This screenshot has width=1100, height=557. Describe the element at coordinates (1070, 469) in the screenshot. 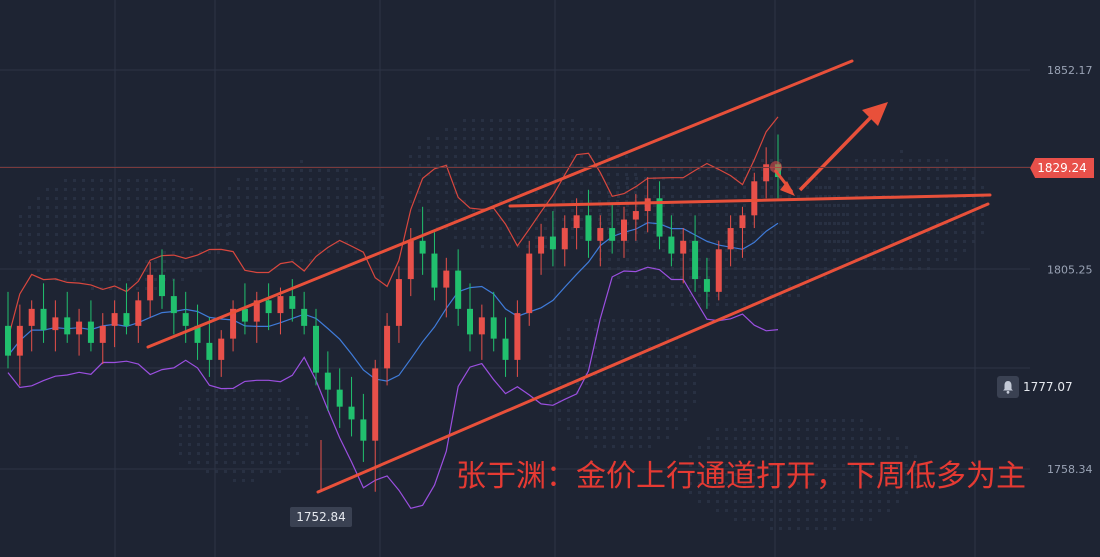

I see `y-tick-label: 1758.34` at that location.